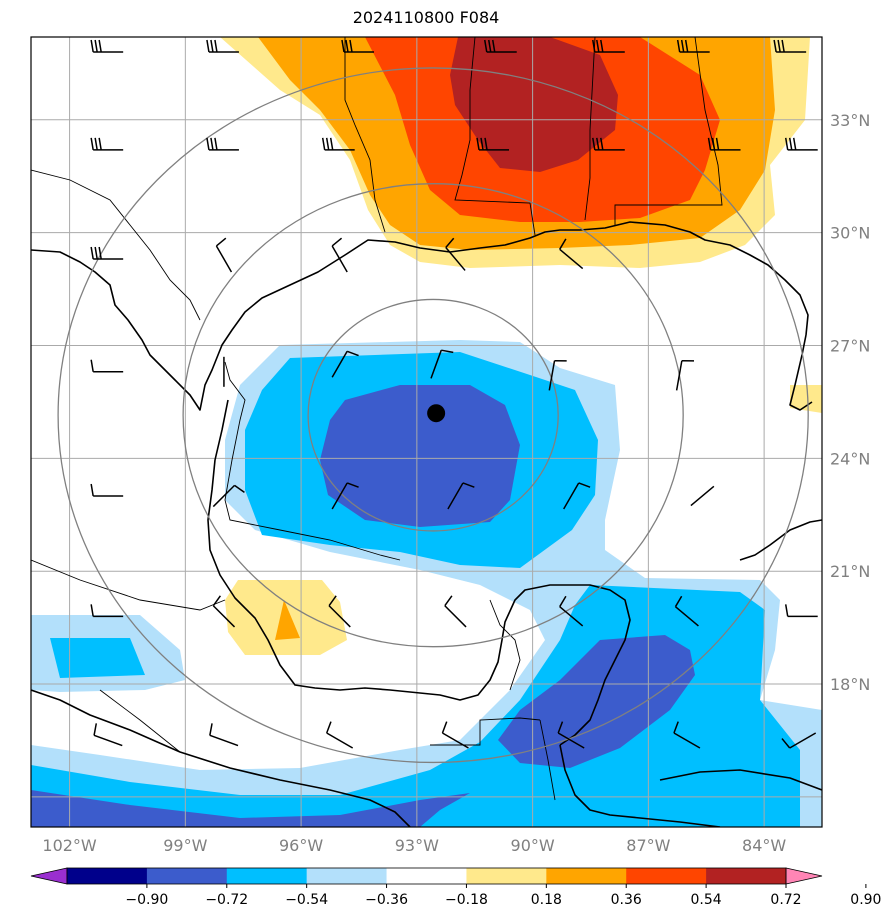  Describe the element at coordinates (850, 233) in the screenshot. I see `latitude-label: 30°N` at that location.